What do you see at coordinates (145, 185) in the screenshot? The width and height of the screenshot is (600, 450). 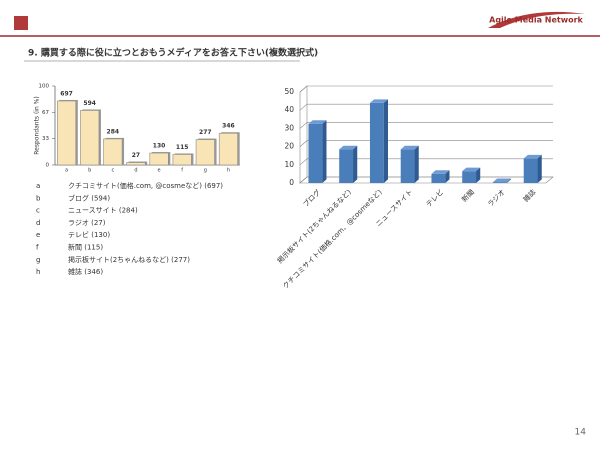 I see `legend-label: クチコミサイト(価格.com, @cosmeなど) (697)` at bounding box center [145, 185].